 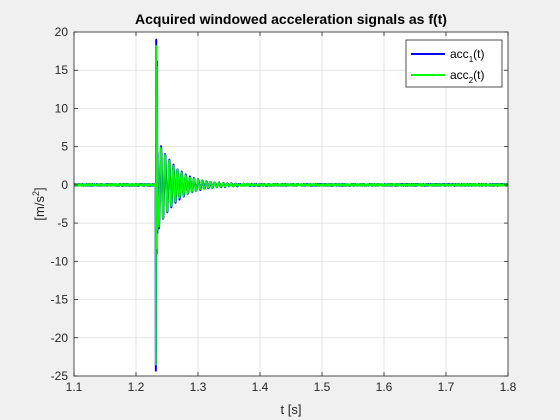 I want to click on y-tick-label: -25, so click(x=60, y=376).